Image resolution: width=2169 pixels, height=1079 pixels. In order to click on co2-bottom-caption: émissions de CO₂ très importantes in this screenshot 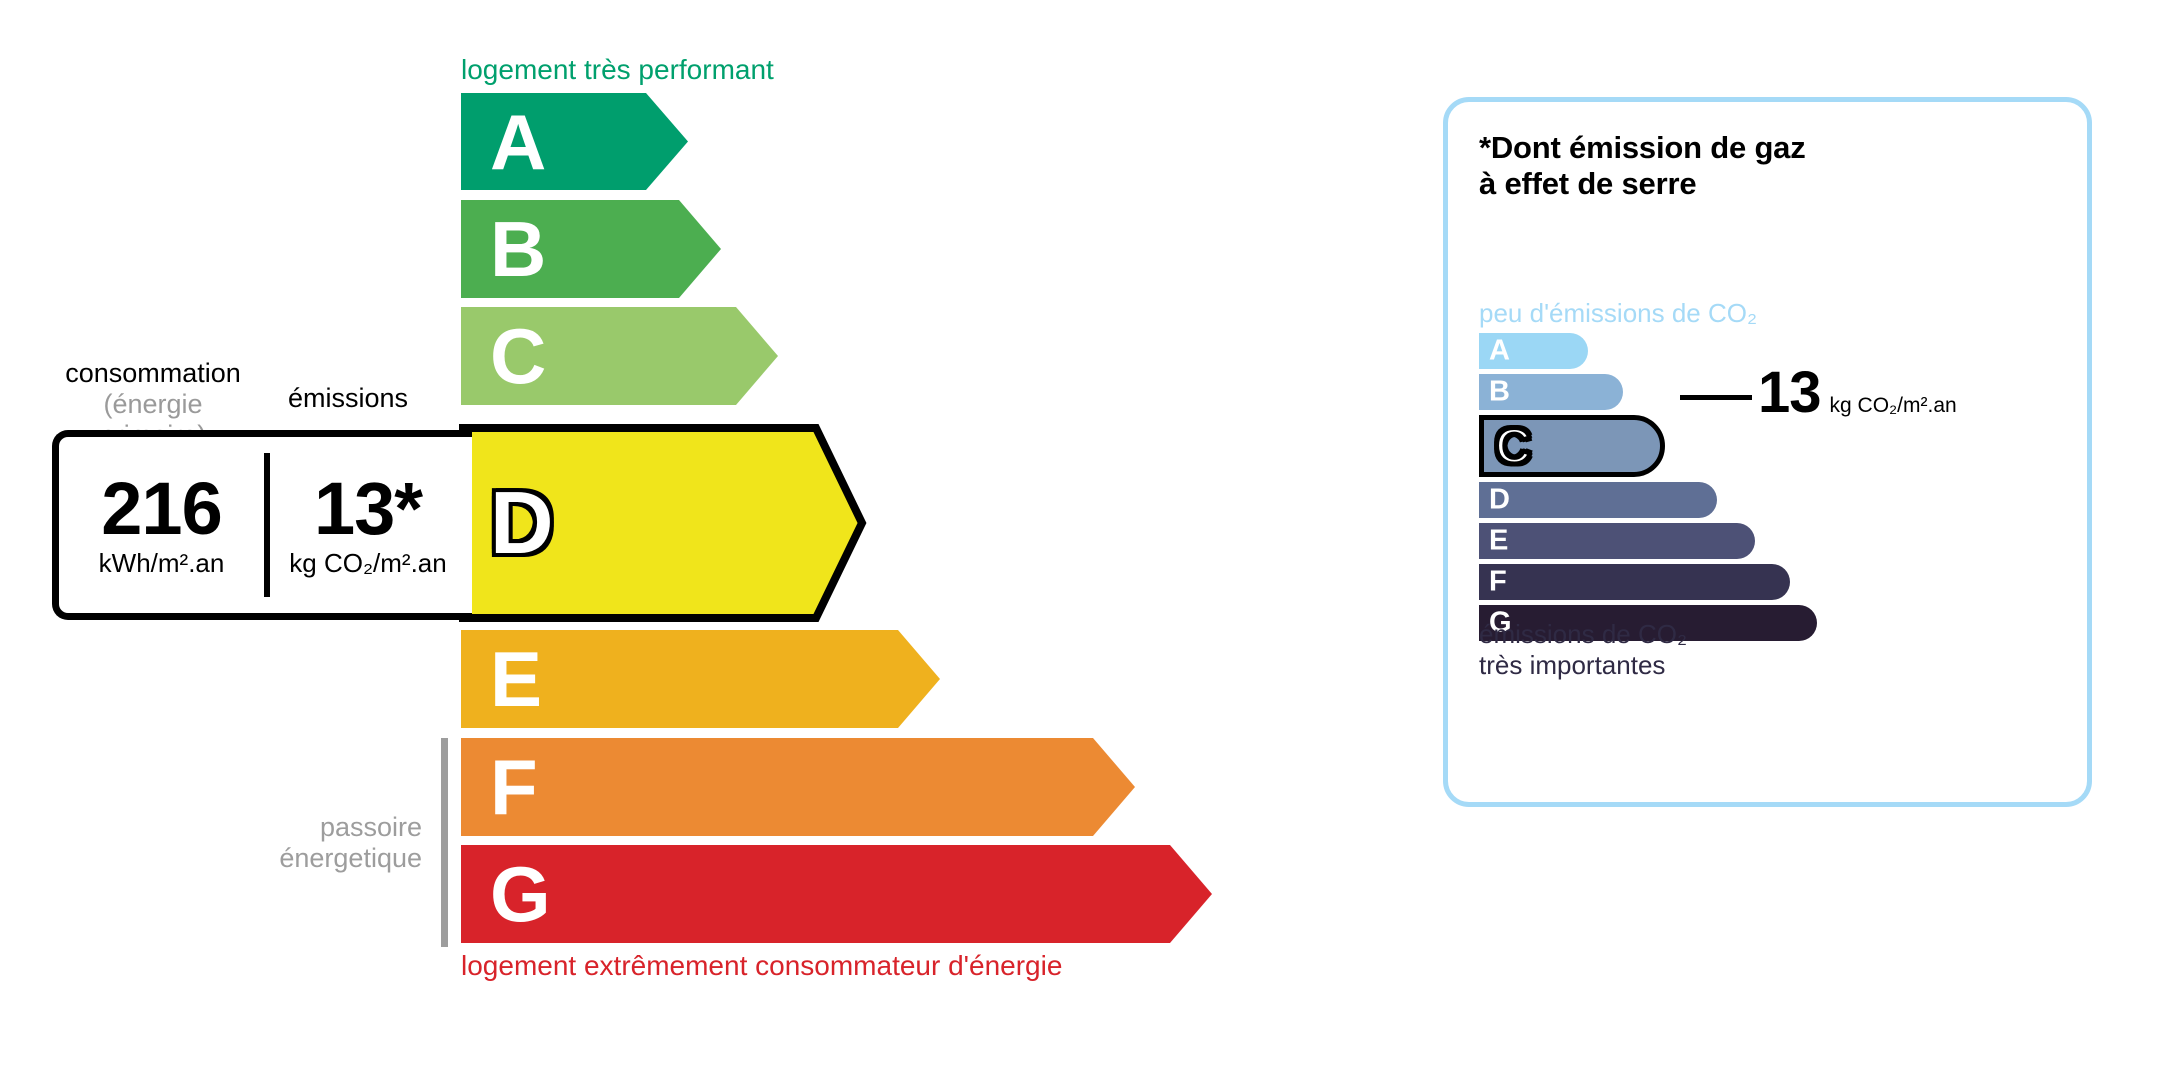, I will do `click(1583, 650)`.